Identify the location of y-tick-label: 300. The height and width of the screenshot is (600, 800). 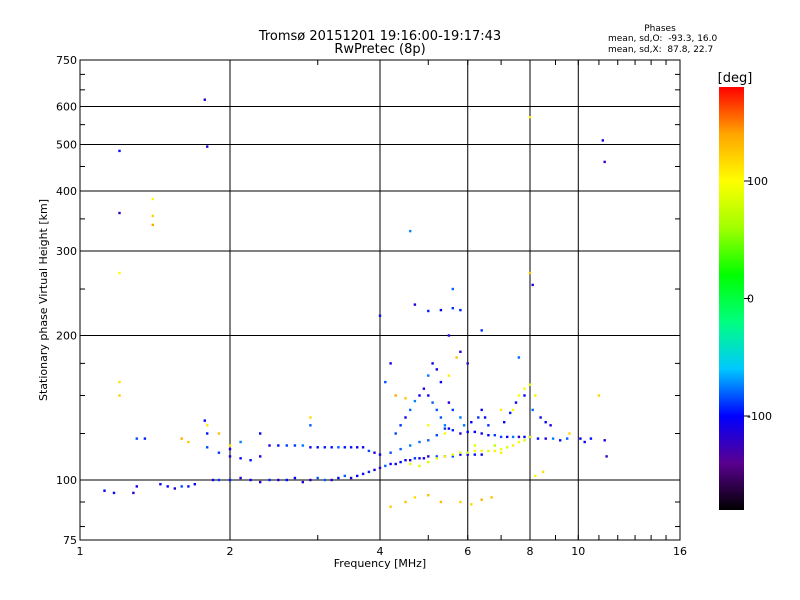
(66, 251).